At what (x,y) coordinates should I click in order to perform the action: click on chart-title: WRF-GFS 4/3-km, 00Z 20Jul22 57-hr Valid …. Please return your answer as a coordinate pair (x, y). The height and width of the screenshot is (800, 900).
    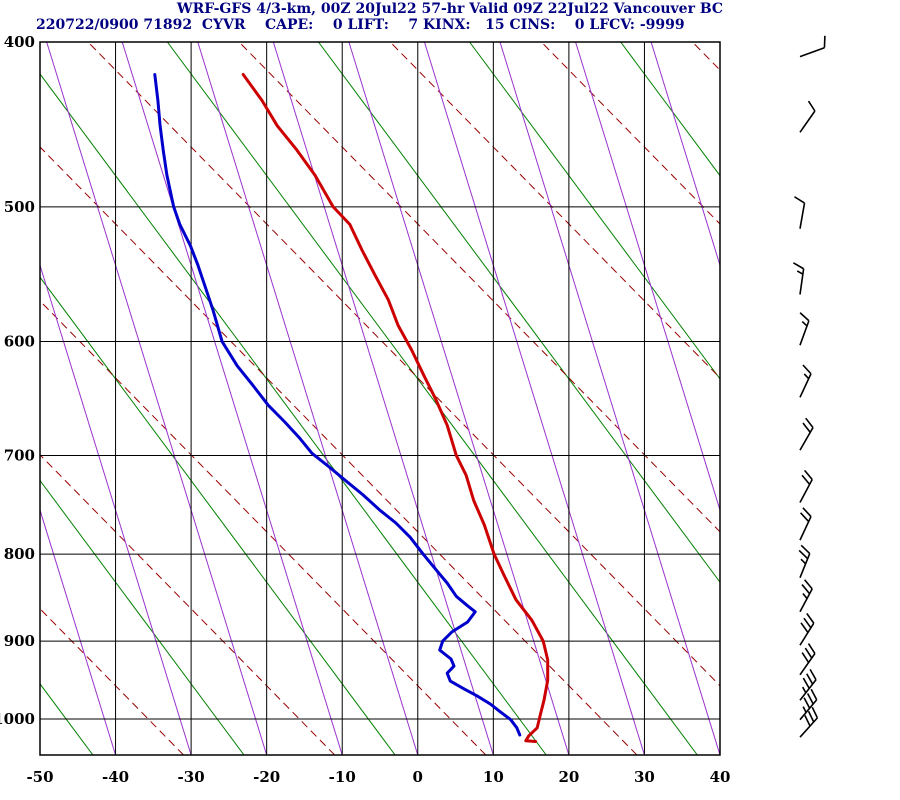
    Looking at the image, I should click on (450, 9).